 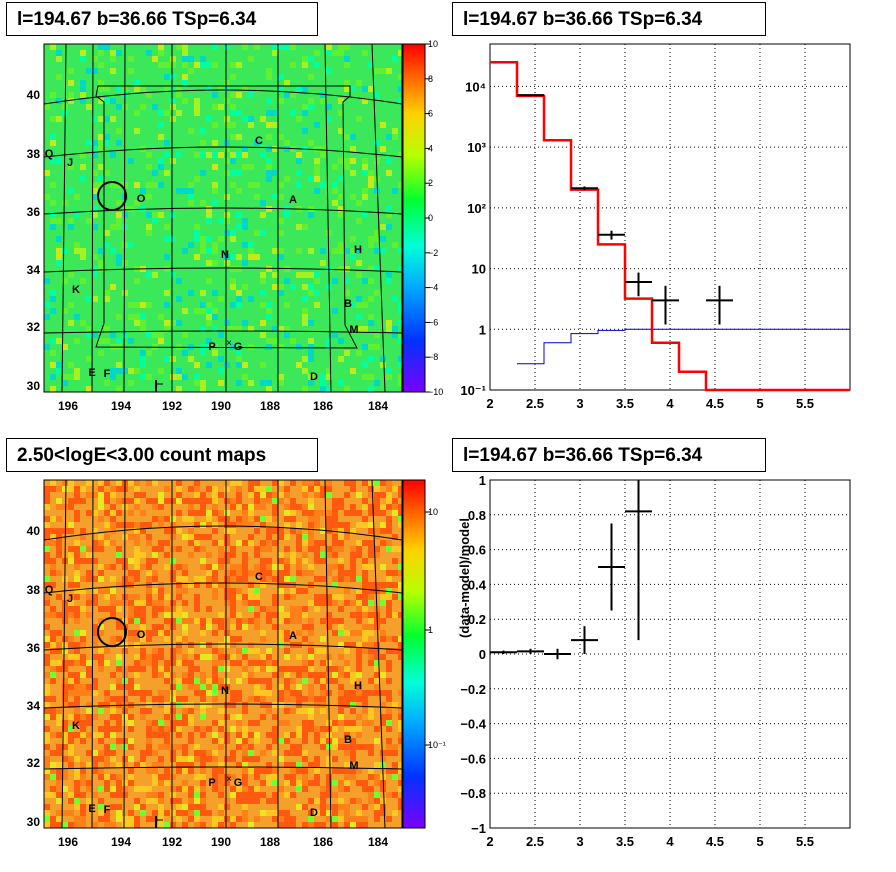 What do you see at coordinates (414, 654) in the screenshot?
I see `bl-colorbar` at bounding box center [414, 654].